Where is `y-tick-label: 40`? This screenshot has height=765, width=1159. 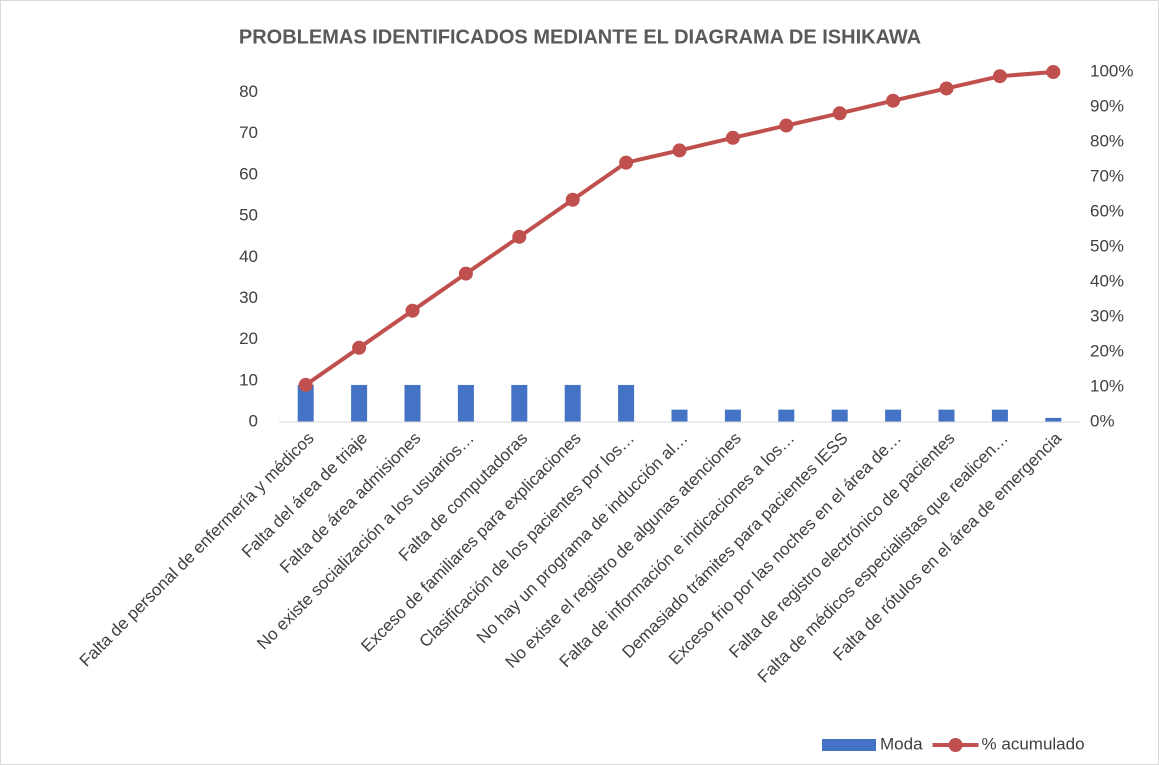 y-tick-label: 40 is located at coordinates (248, 256).